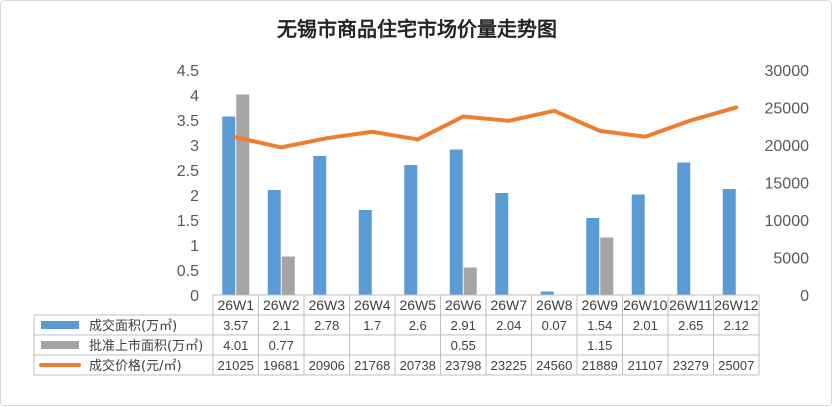 Image resolution: width=832 pixels, height=407 pixels. Describe the element at coordinates (372, 365) in the screenshot. I see `data-label: 21768` at that location.